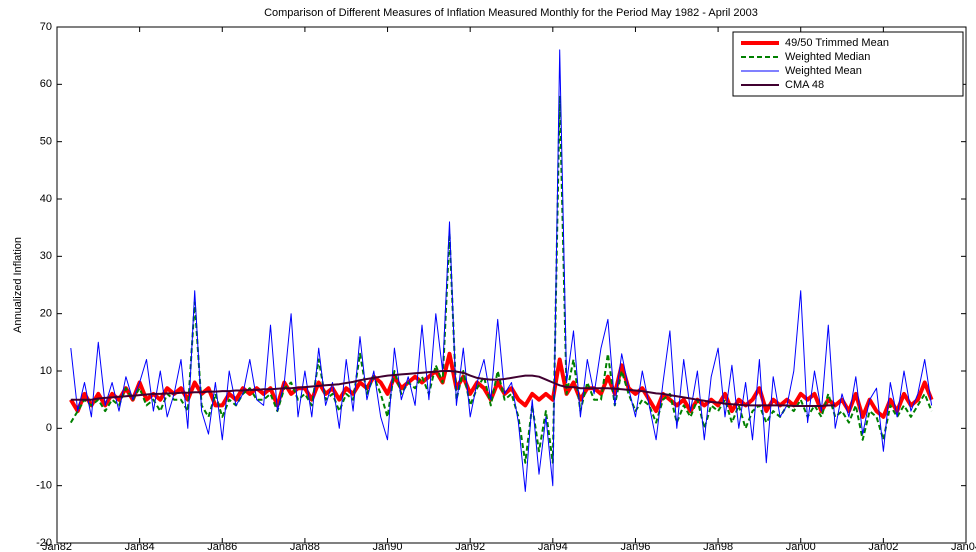  I want to click on x-tick-label: Jan88, so click(305, 546).